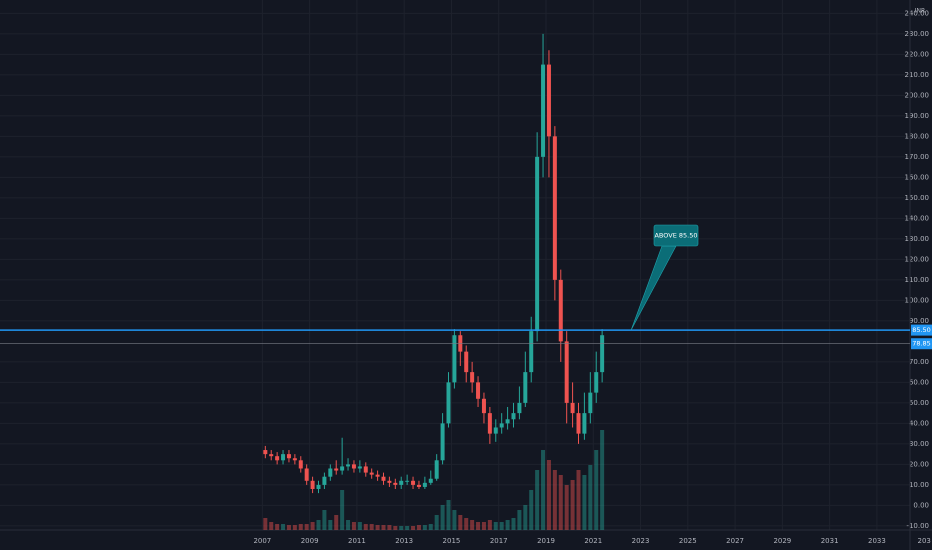 The image size is (932, 550). Describe the element at coordinates (917, 526) in the screenshot. I see `y-tick-label: -10.00` at that location.